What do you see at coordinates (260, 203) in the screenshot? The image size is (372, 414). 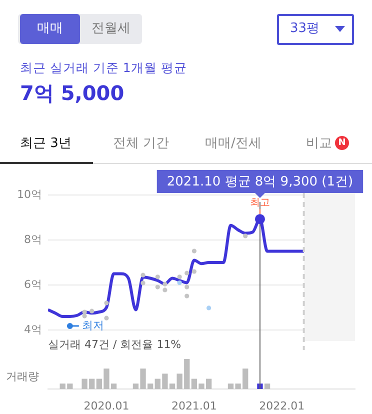 I see `annotation: 최고` at bounding box center [260, 203].